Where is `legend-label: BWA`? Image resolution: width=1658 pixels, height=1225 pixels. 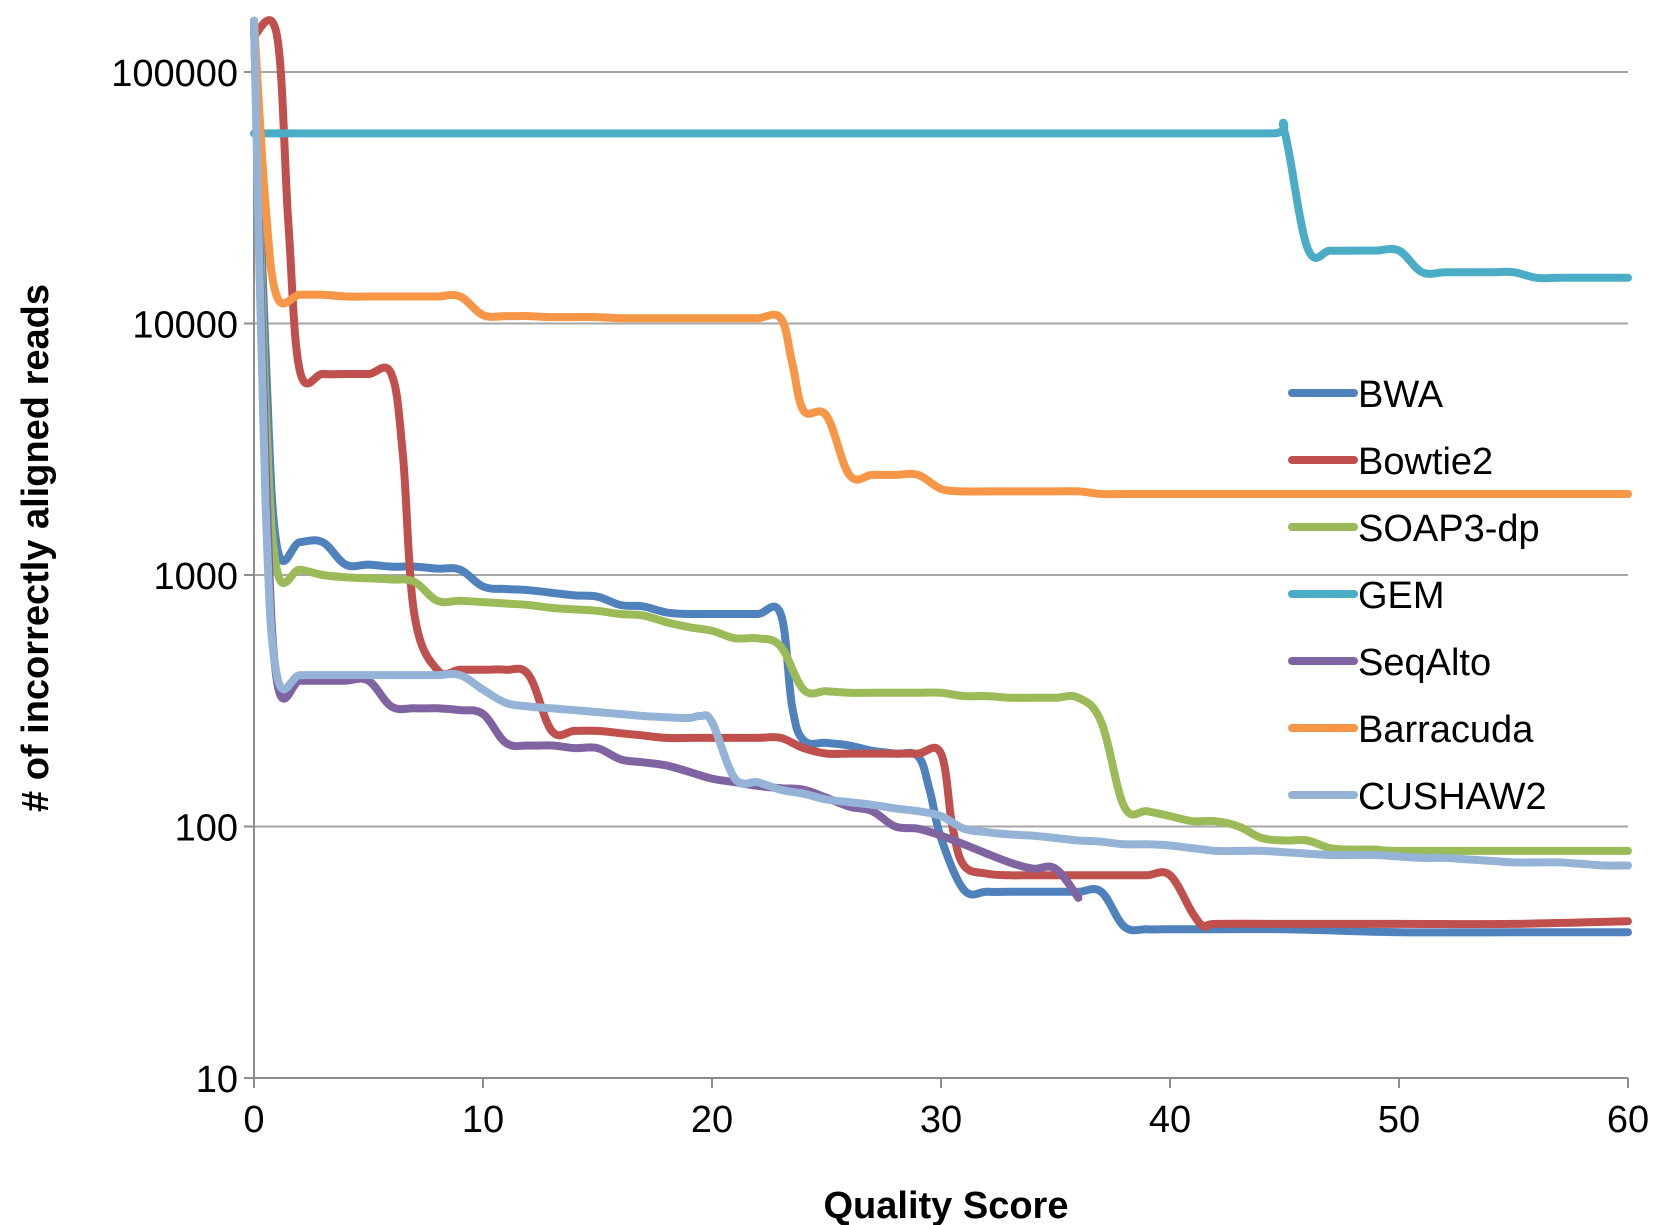 legend-label: BWA is located at coordinates (1401, 395).